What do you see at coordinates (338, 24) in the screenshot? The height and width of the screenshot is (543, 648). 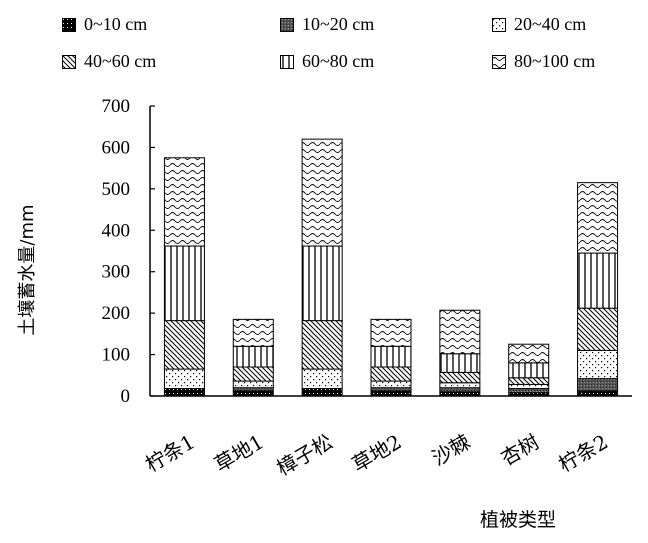 I see `legend-label: 10~20 cm` at bounding box center [338, 24].